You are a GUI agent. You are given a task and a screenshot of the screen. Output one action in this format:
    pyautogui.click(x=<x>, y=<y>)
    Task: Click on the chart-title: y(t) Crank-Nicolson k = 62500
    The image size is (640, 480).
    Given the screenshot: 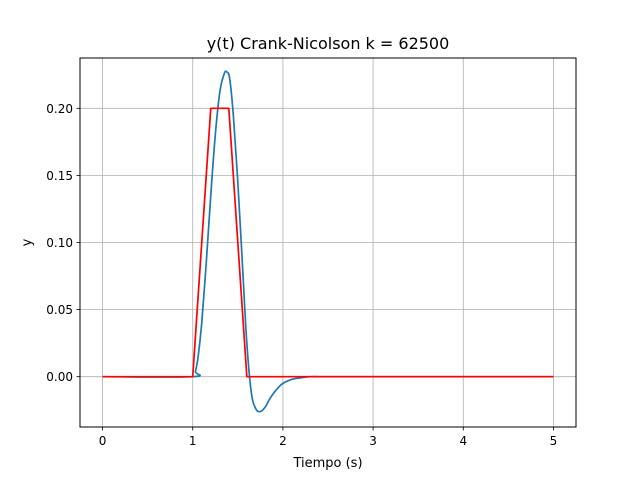 What is the action you would take?
    pyautogui.click(x=328, y=43)
    